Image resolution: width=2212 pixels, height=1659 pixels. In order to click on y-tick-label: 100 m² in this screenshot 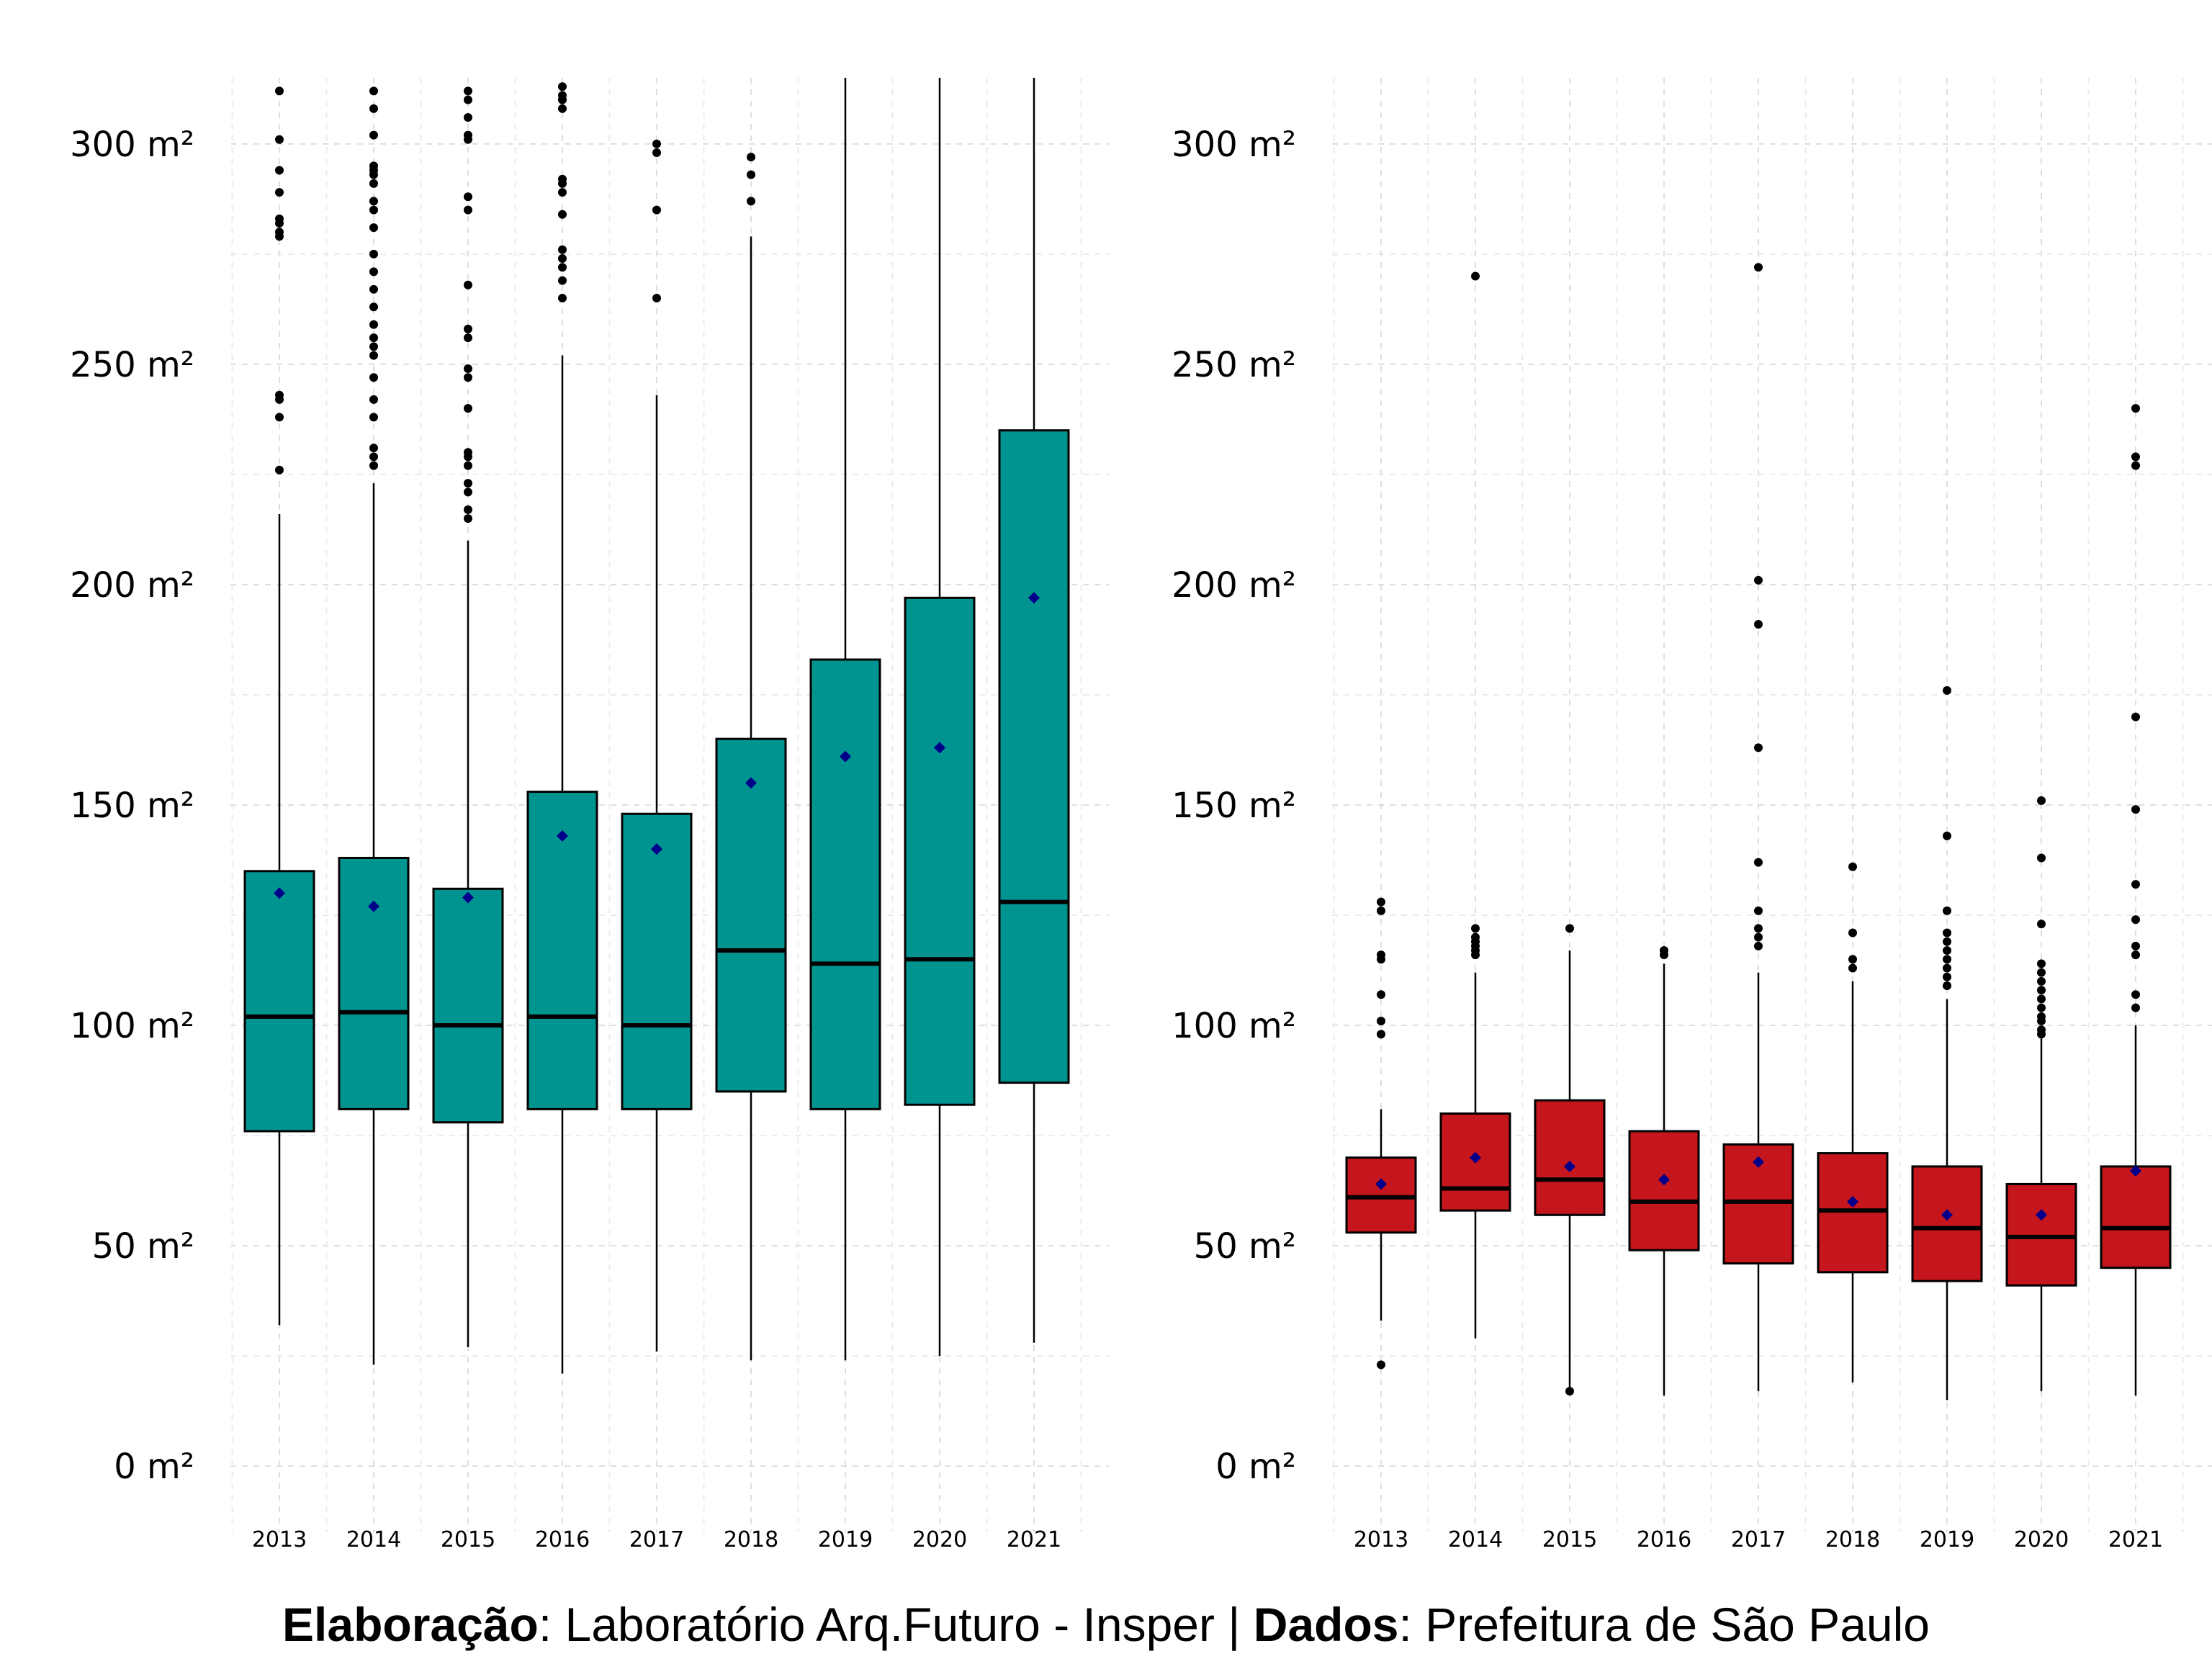, I will do `click(132, 1026)`.